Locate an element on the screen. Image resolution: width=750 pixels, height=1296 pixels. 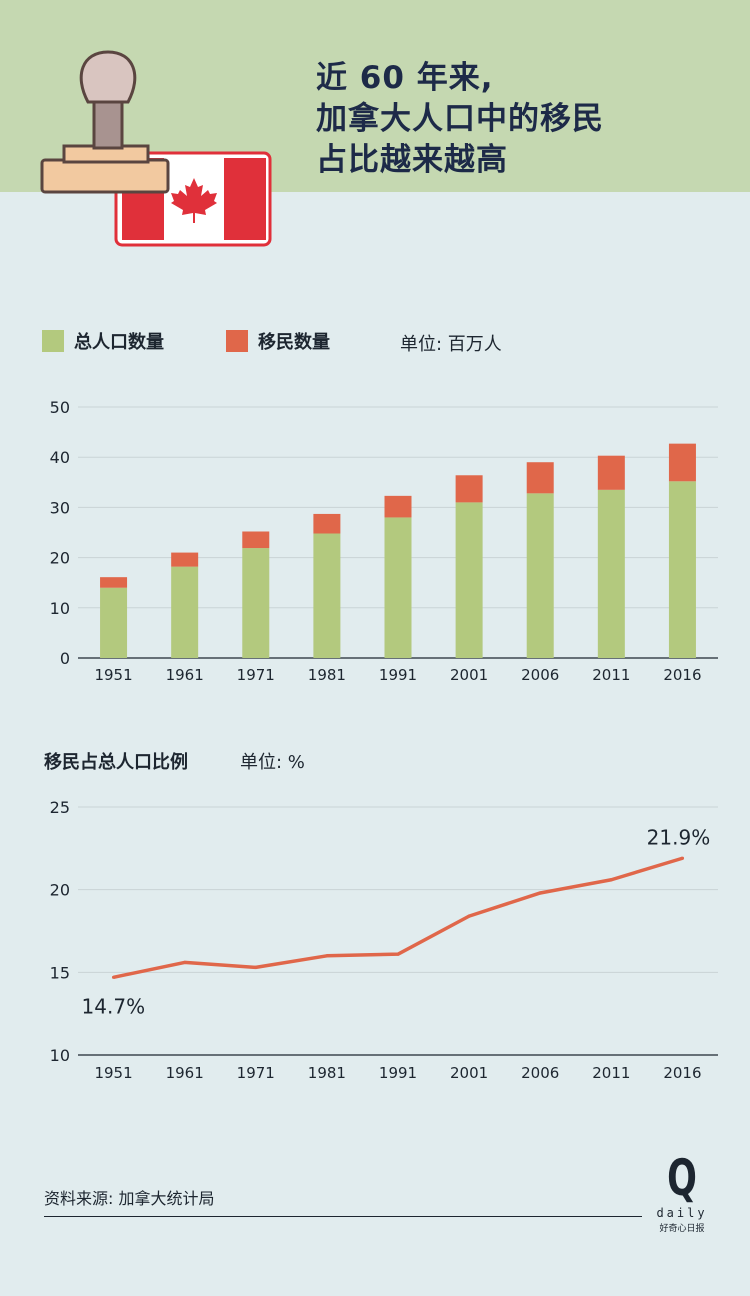
legend-swatch-total is located at coordinates (53, 341).